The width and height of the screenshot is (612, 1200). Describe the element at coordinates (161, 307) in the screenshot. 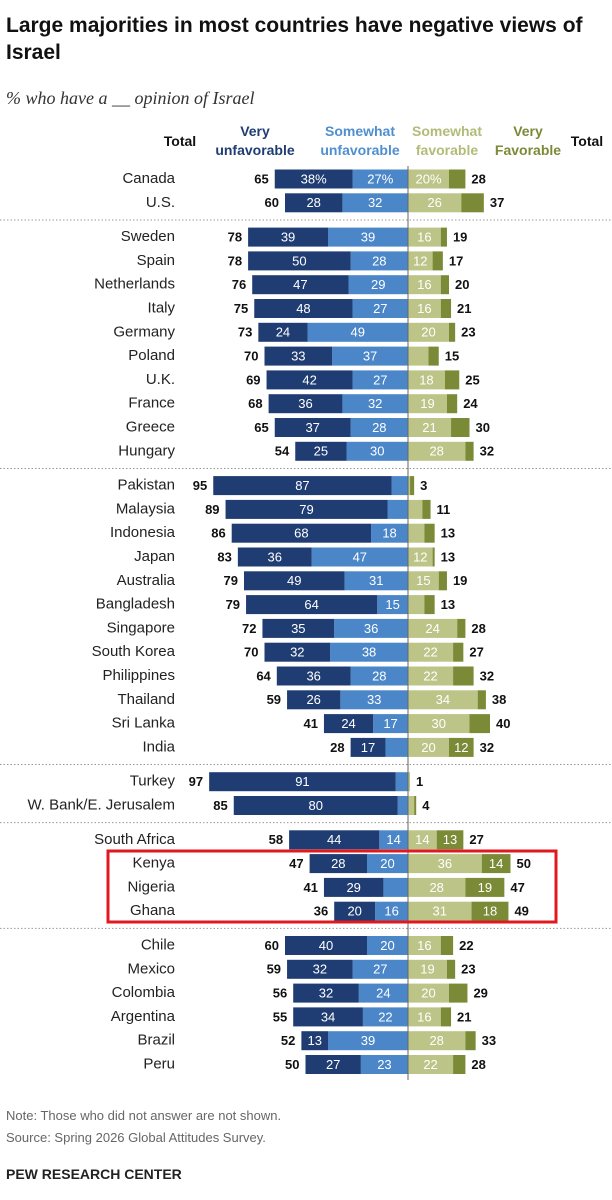

I see `category-label: Italy` at that location.